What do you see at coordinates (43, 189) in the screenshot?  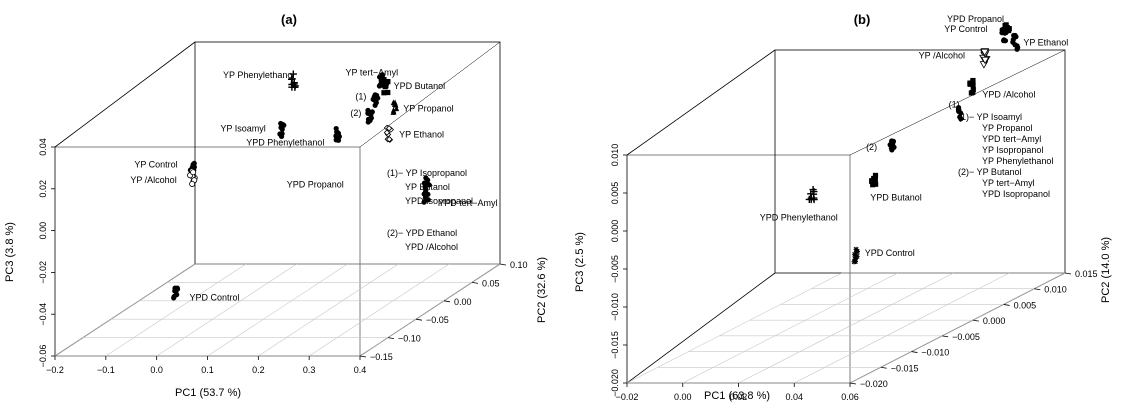 I see `y-tick-label: 0.02` at bounding box center [43, 189].